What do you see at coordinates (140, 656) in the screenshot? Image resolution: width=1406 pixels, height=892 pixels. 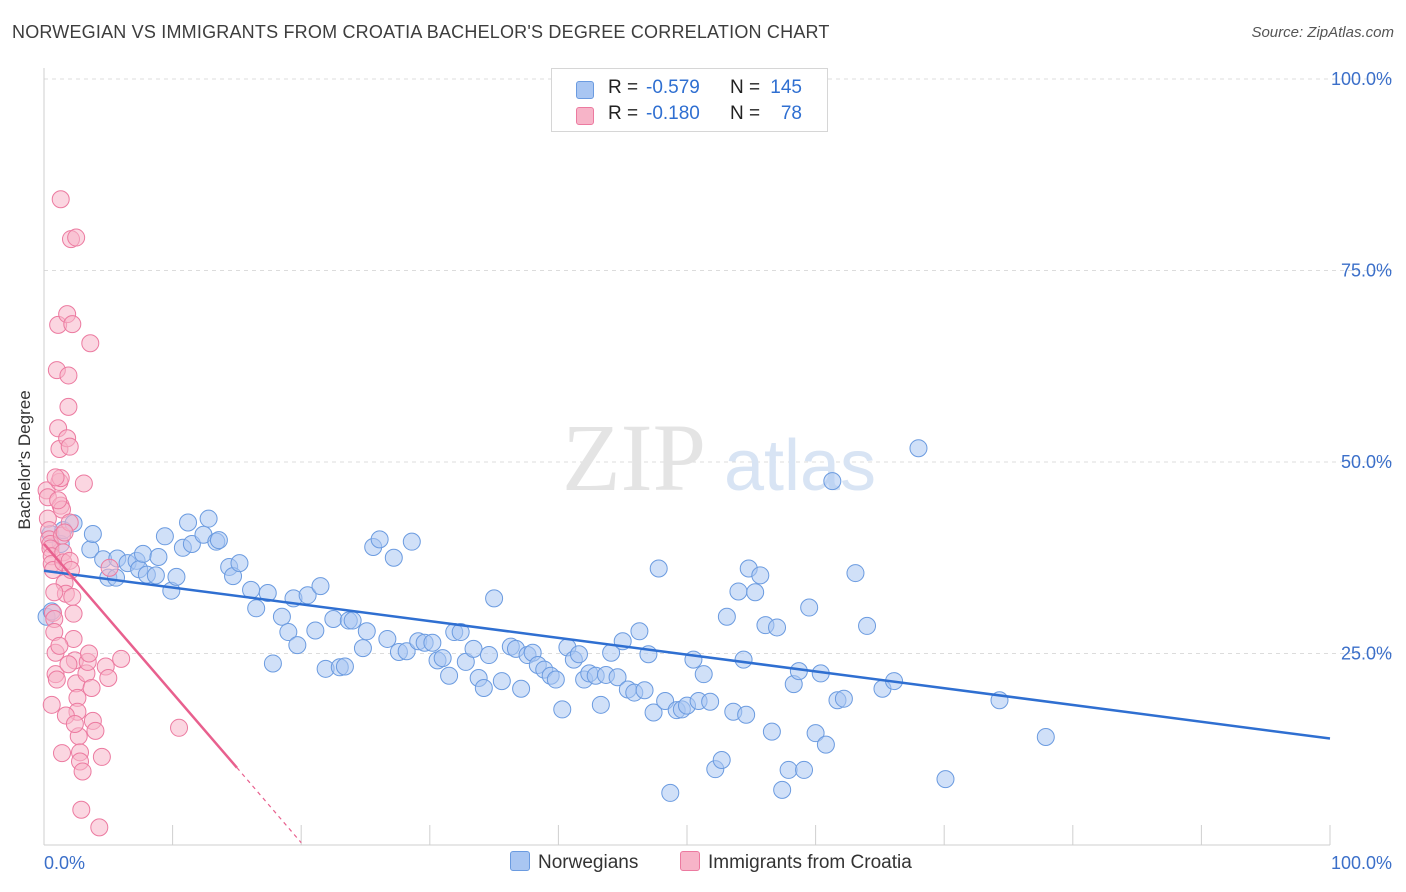 I see `croatia-trend-line` at bounding box center [140, 656].